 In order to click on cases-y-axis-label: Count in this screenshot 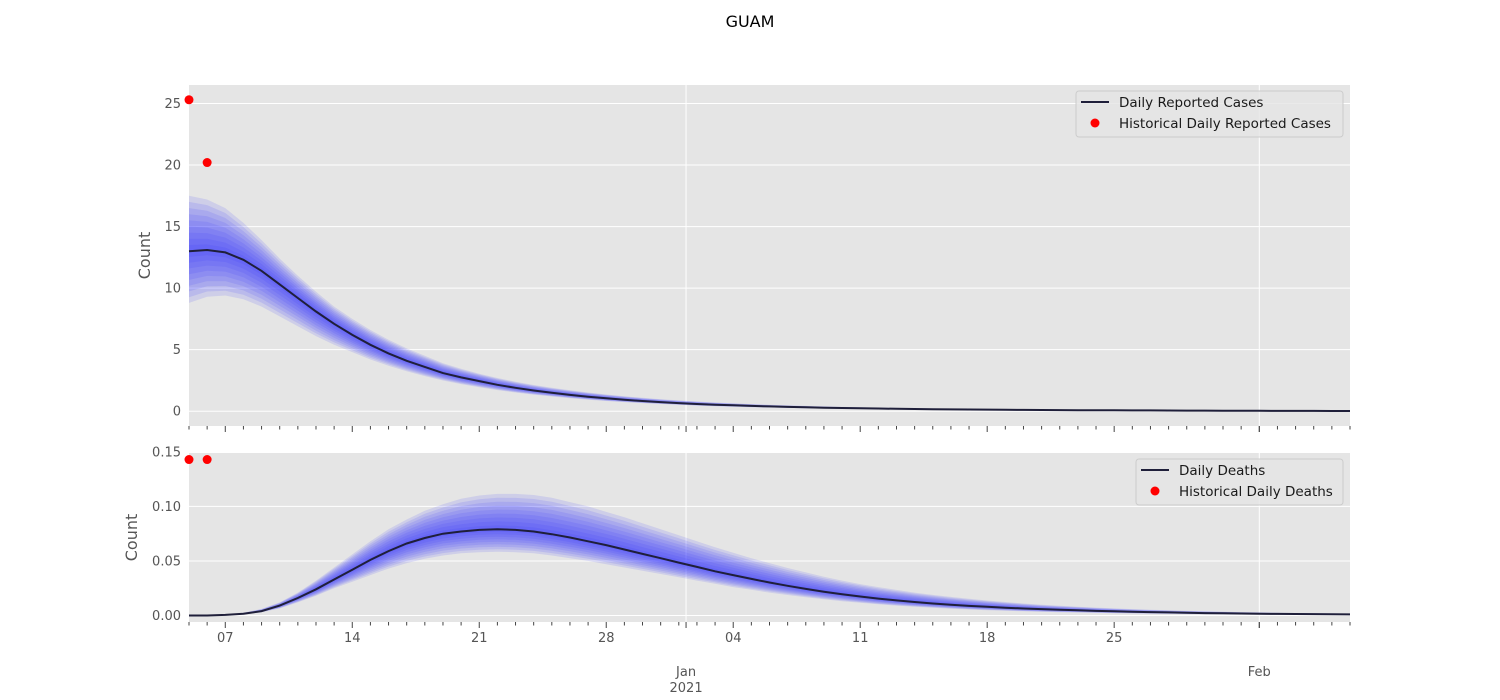, I will do `click(144, 256)`.